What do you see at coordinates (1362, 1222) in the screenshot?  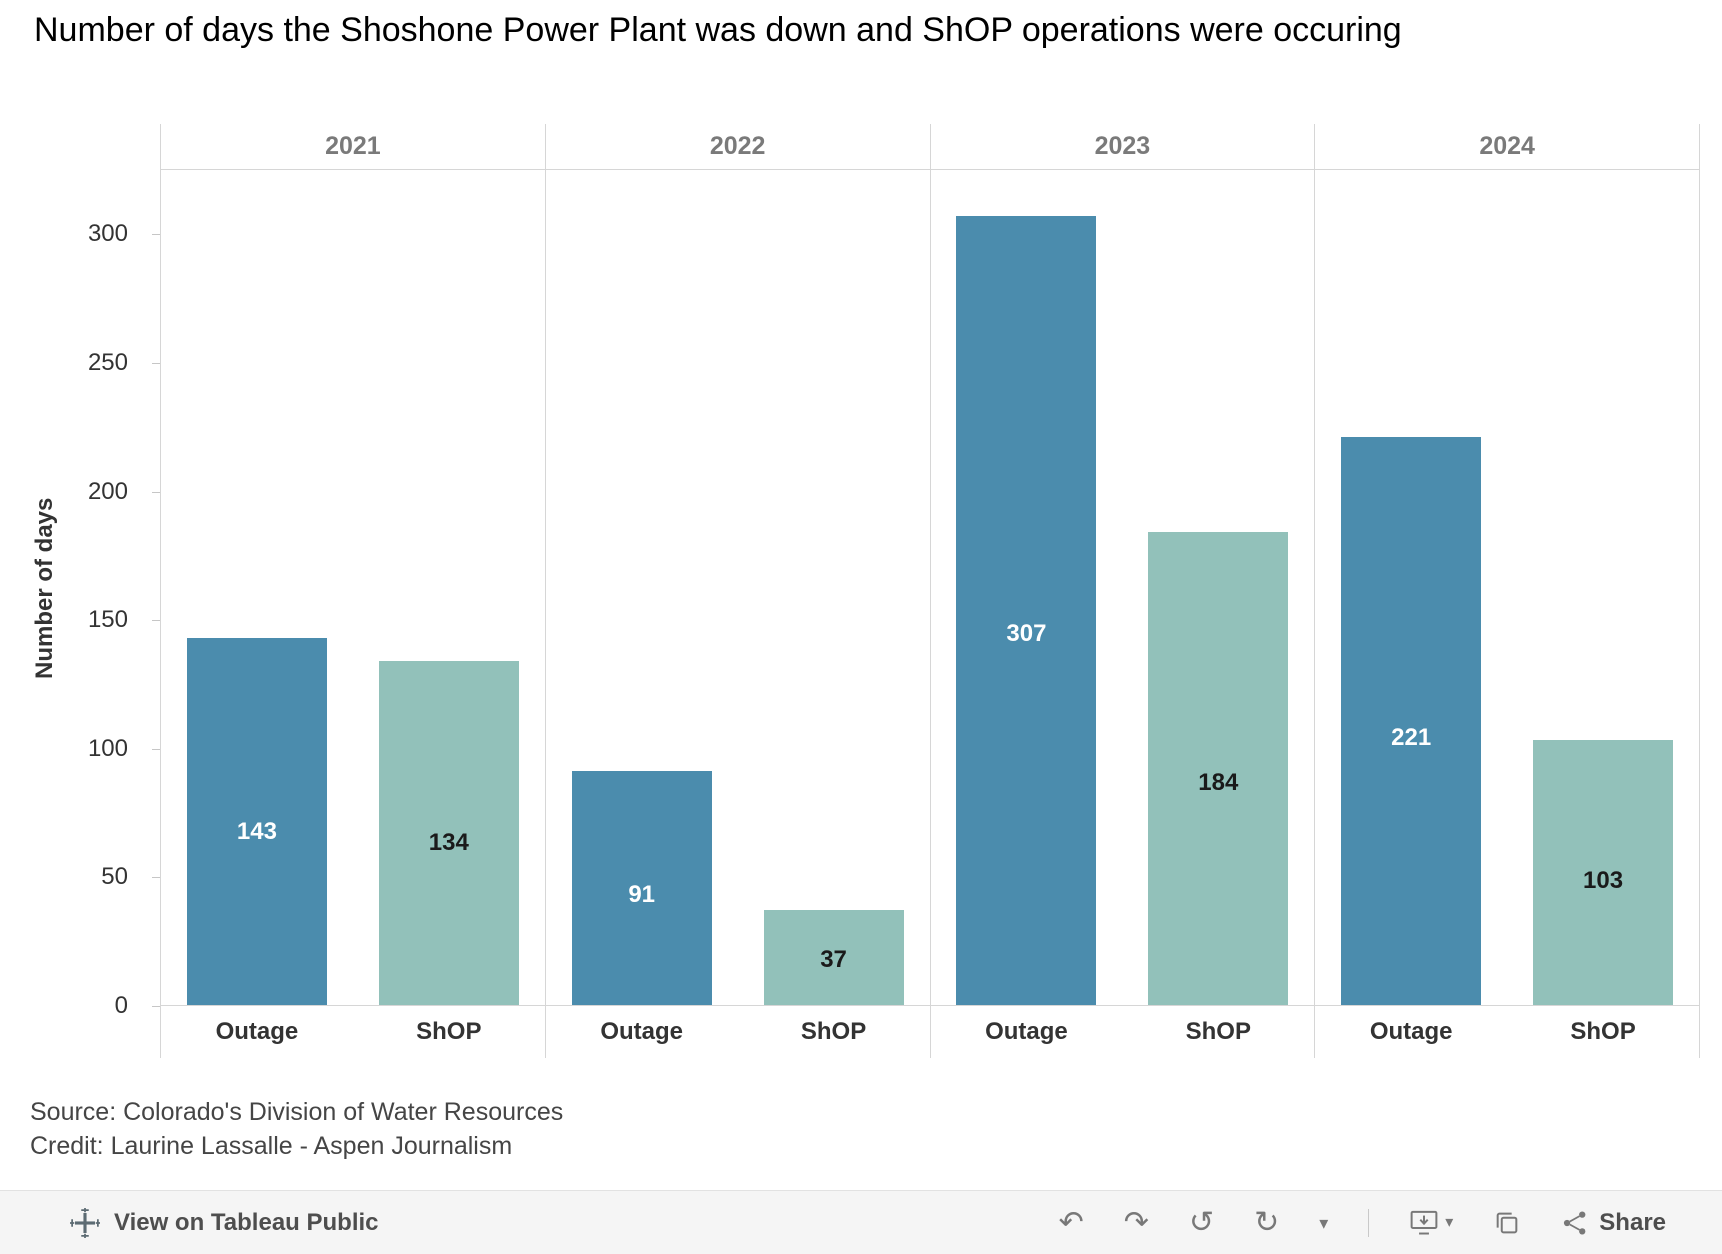 I see `toolbar-actions: ↶ ↷ ↺ ↻ ▾ ▾` at bounding box center [1362, 1222].